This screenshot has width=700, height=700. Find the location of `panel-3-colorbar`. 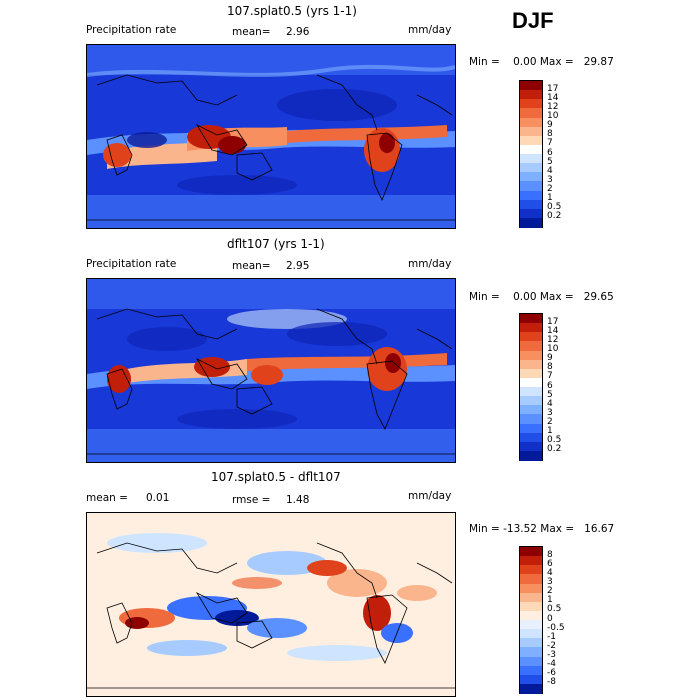

panel-3-colorbar is located at coordinates (531, 620).